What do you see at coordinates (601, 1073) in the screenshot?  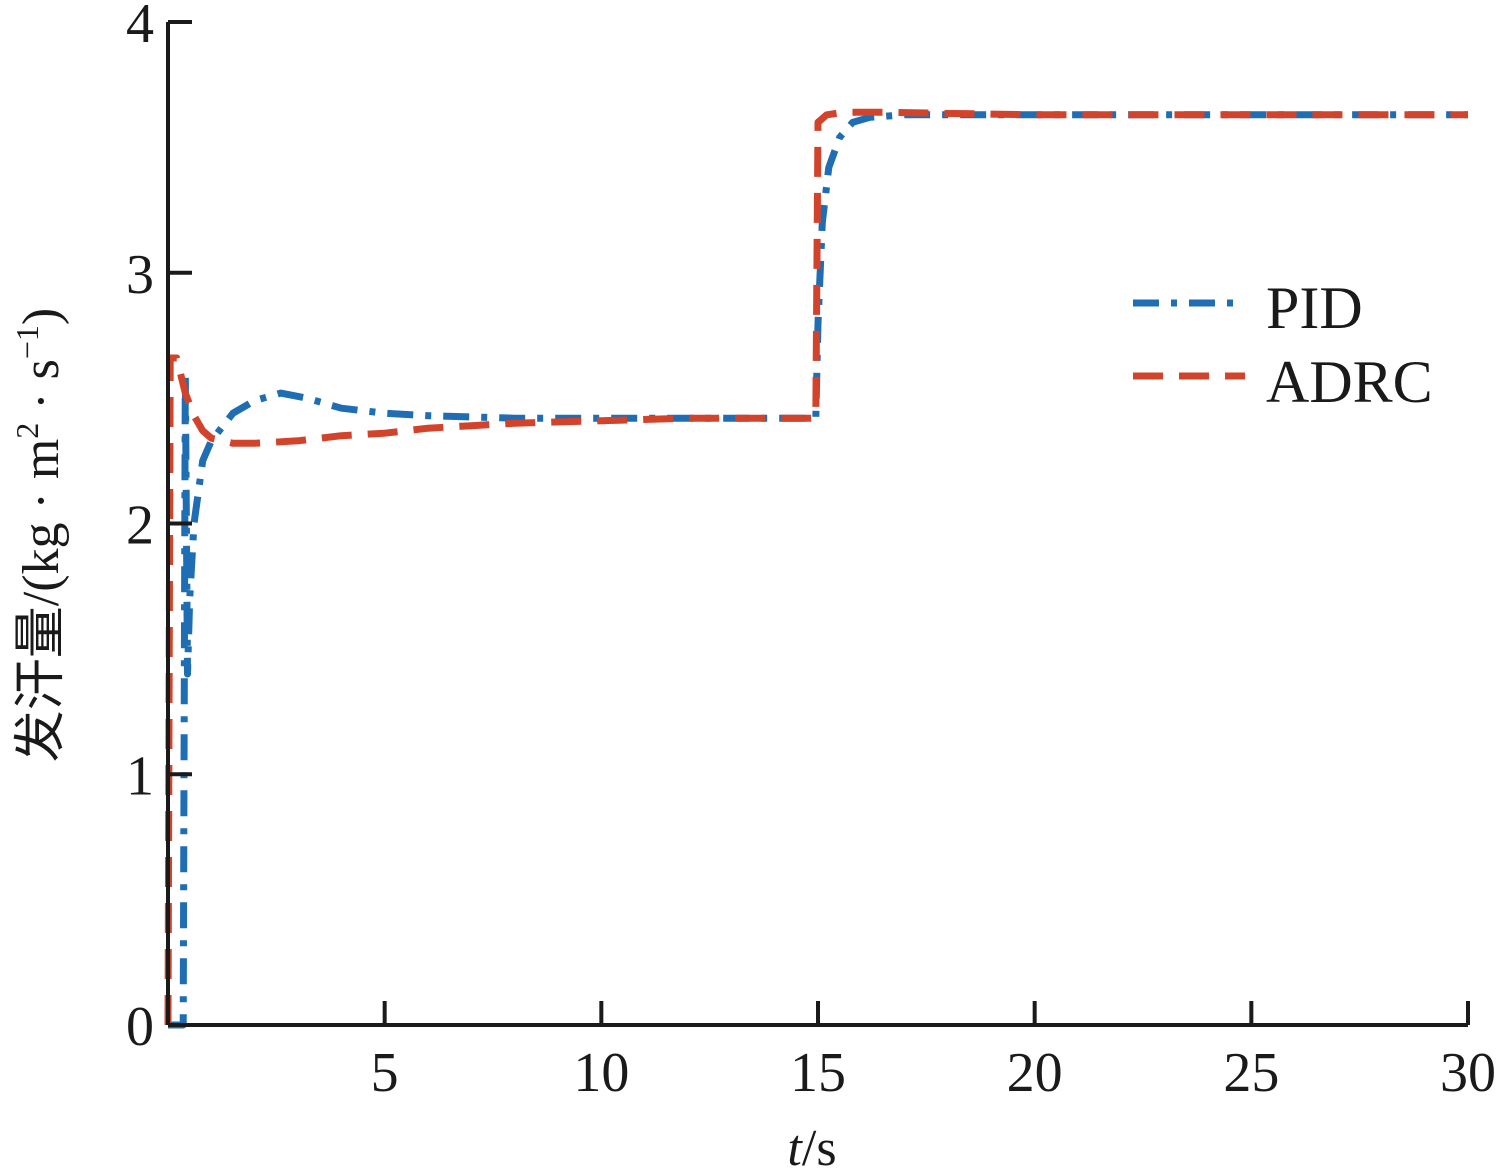 I see `x-tick-label: 10` at bounding box center [601, 1073].